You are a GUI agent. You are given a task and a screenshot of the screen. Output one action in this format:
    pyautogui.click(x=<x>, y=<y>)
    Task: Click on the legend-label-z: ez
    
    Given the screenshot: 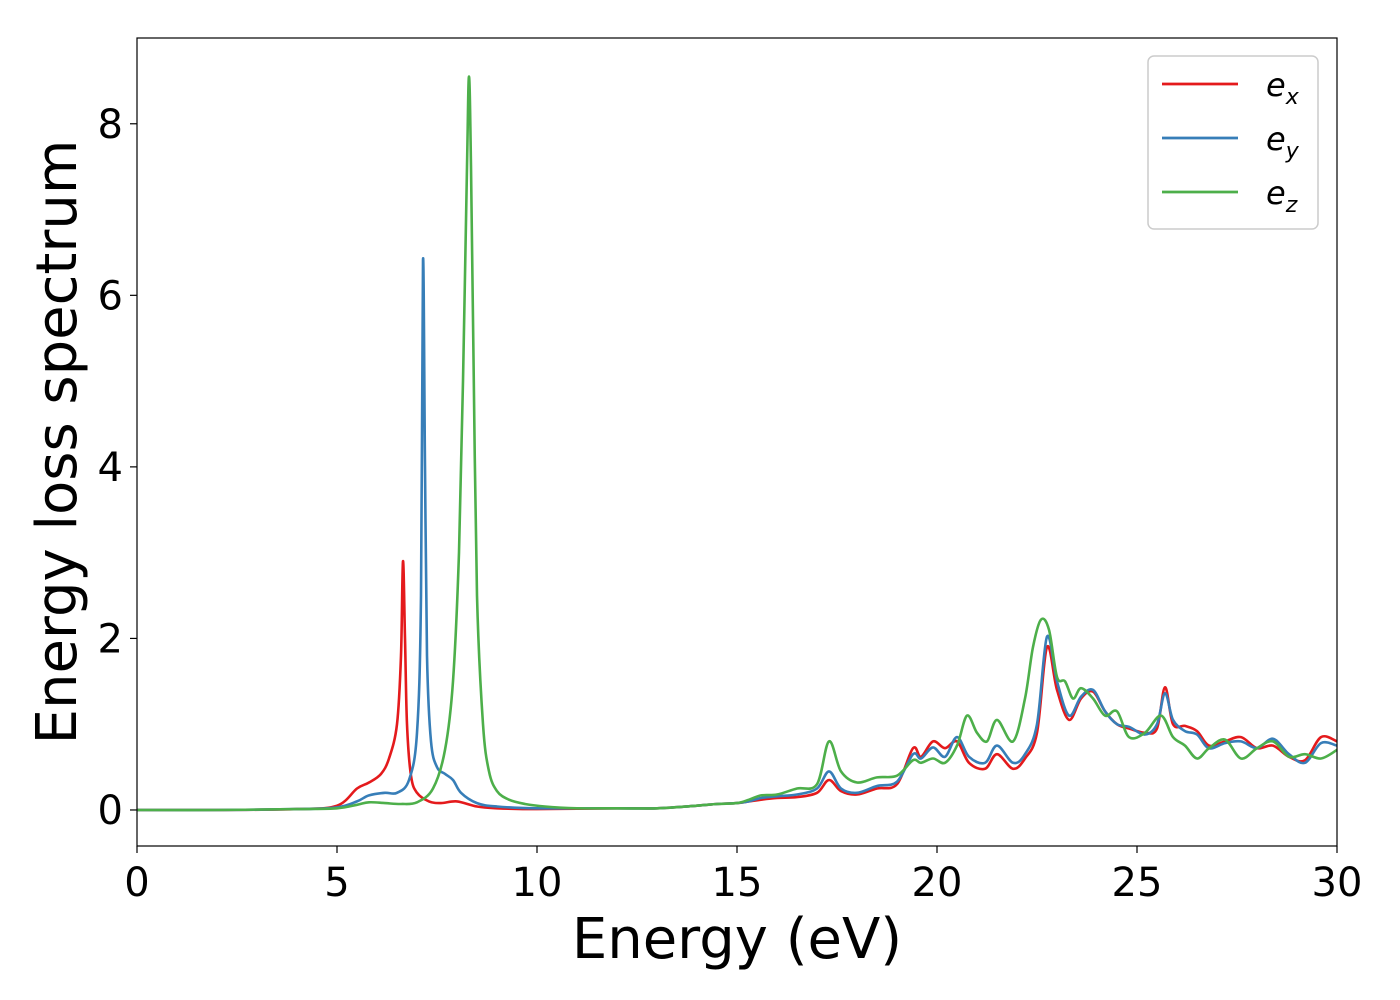 What is the action you would take?
    pyautogui.click(x=1282, y=196)
    